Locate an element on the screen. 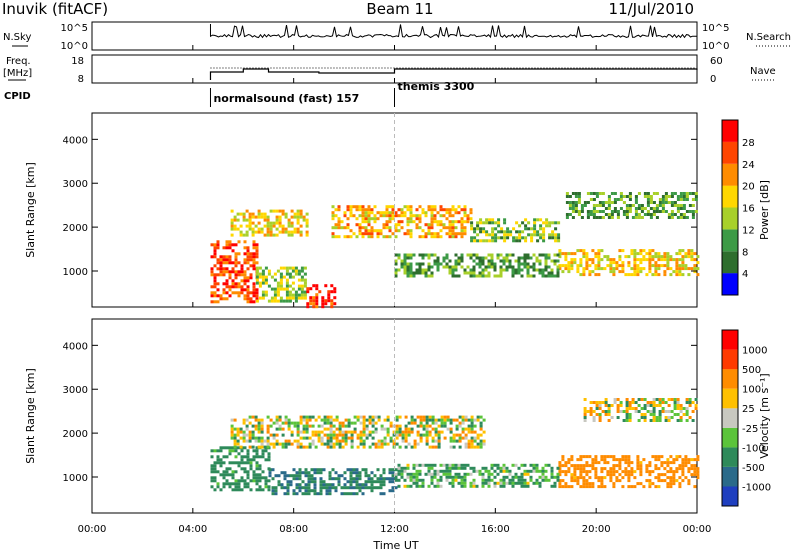 The image size is (800, 558). noise-left-tick-top: 10^5 is located at coordinates (74, 28).